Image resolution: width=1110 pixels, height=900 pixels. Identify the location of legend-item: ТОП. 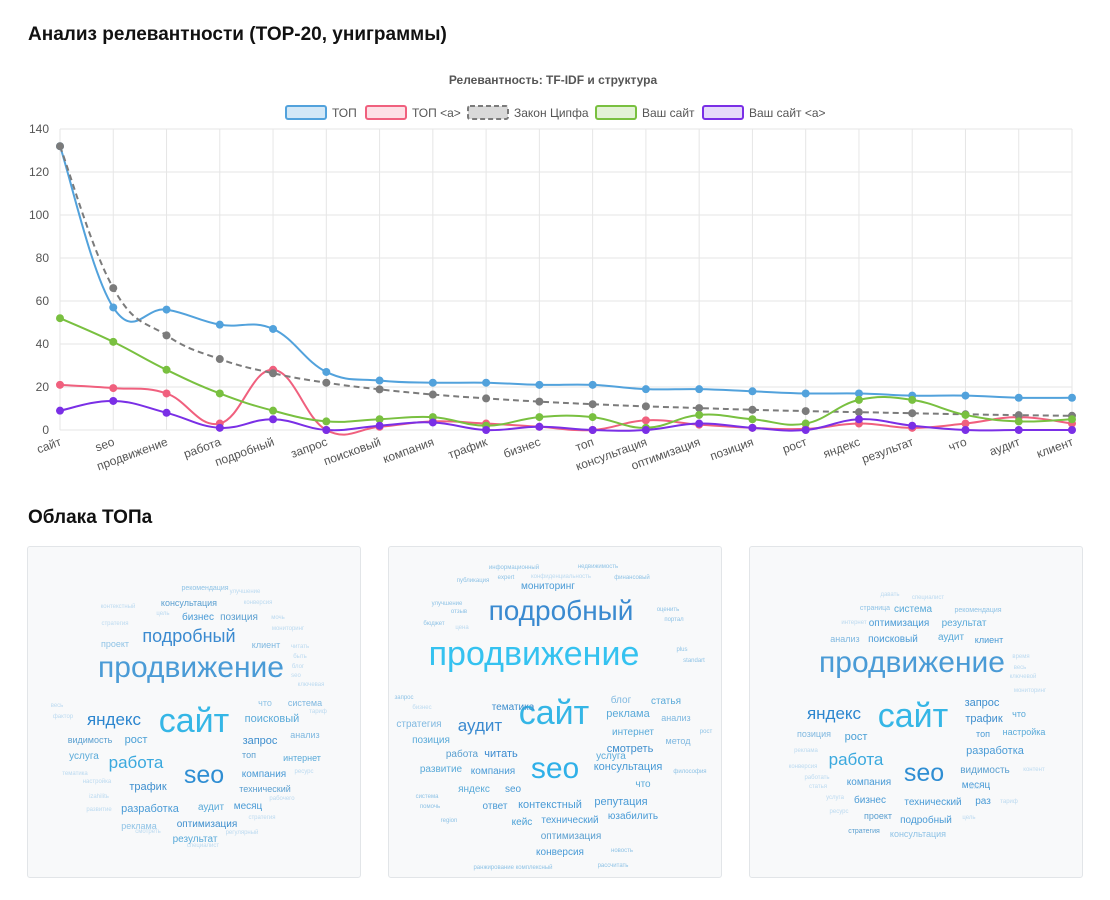
(321, 112).